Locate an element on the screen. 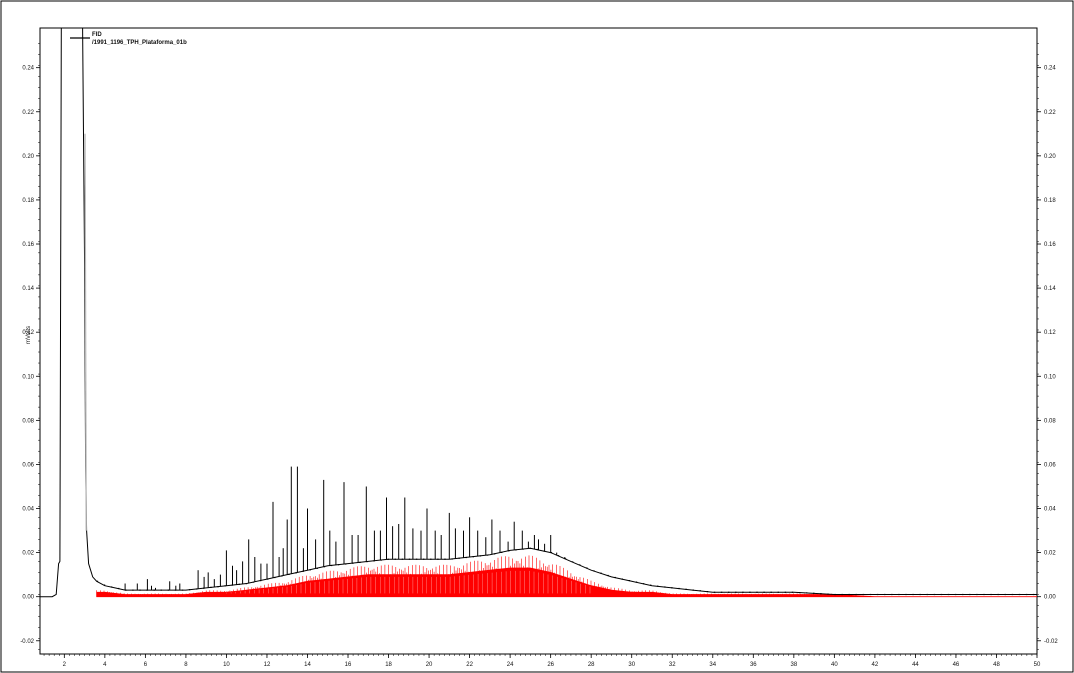 The height and width of the screenshot is (673, 1074). y-tick-label-left: 0.16 is located at coordinates (28, 245).